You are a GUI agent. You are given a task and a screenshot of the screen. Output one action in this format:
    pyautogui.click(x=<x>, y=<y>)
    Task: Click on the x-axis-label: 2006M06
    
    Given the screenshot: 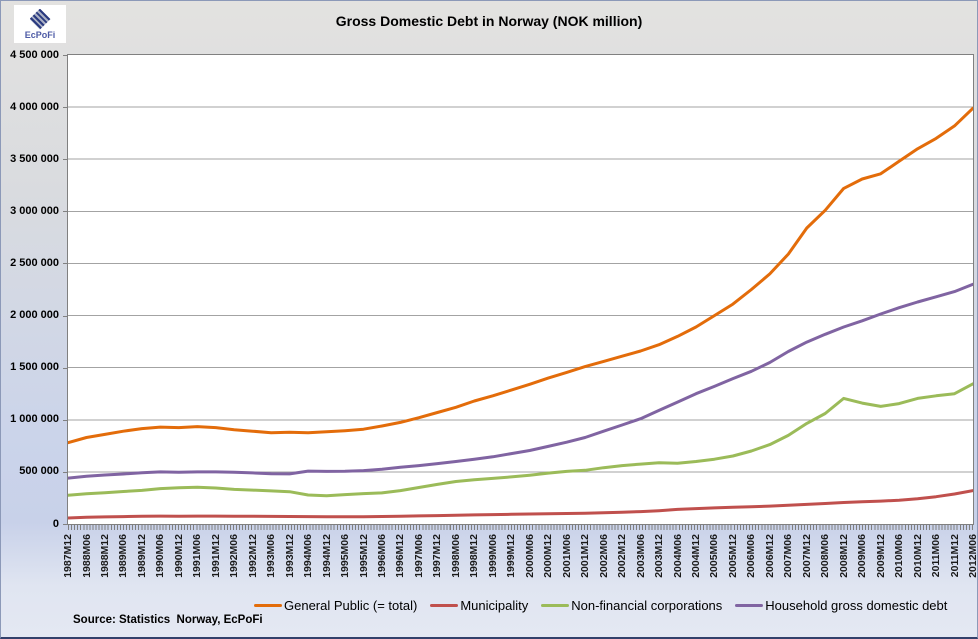 What is the action you would take?
    pyautogui.click(x=751, y=556)
    